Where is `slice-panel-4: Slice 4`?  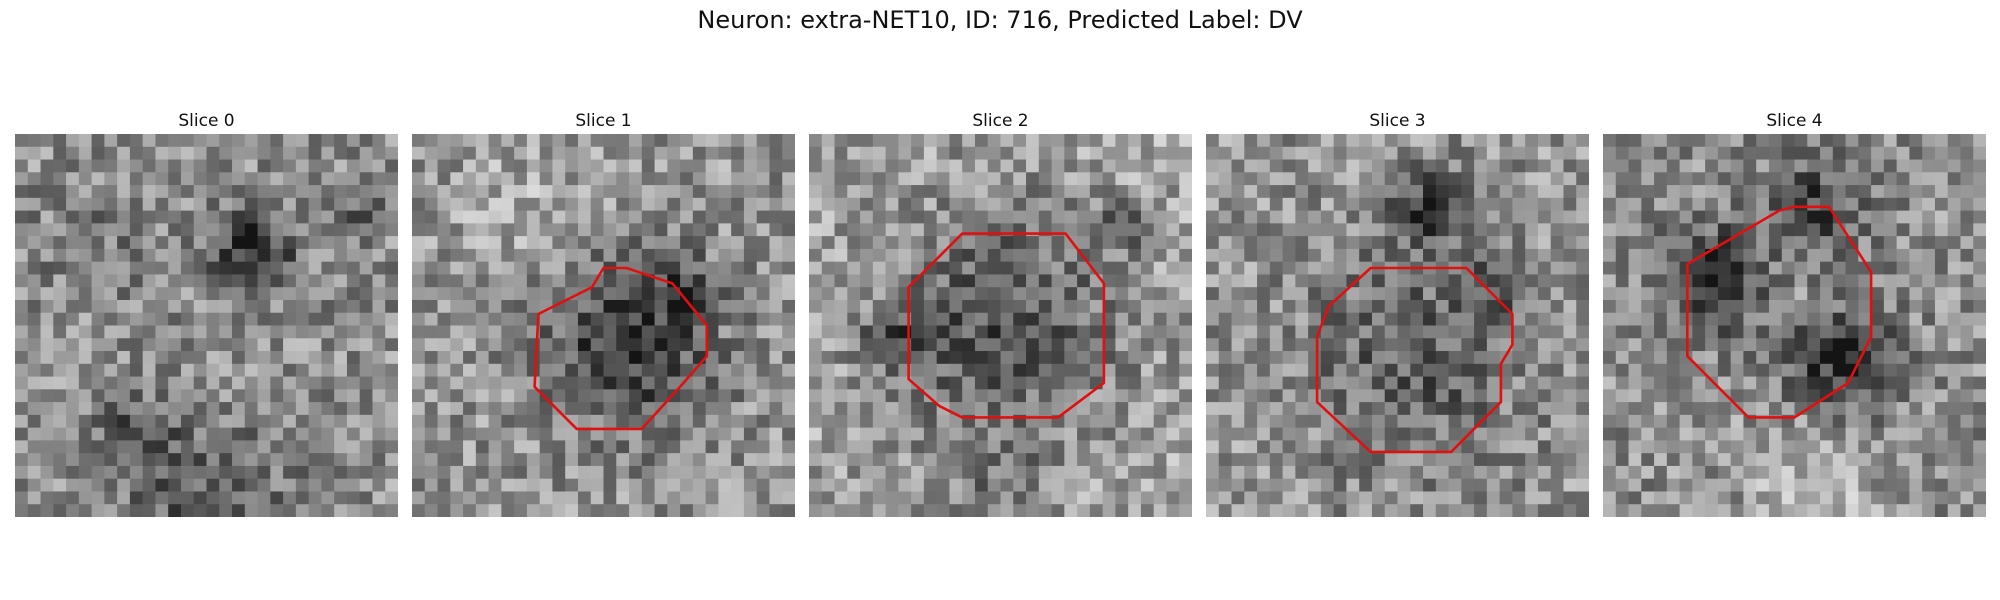 slice-panel-4: Slice 4 is located at coordinates (1794, 312).